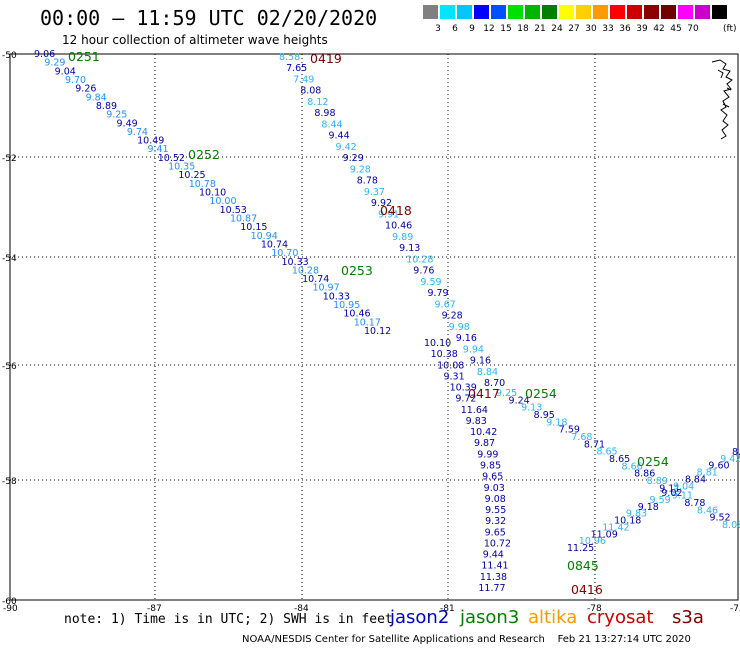  What do you see at coordinates (540, 29) in the screenshot?
I see `legend-level-label: 21` at bounding box center [540, 29].